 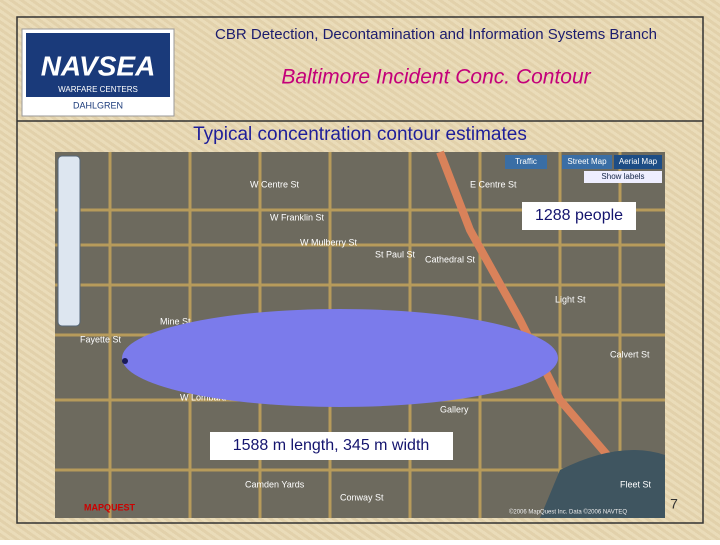 I want to click on logo-line1: WARFARE CENTERS, so click(x=98, y=89).